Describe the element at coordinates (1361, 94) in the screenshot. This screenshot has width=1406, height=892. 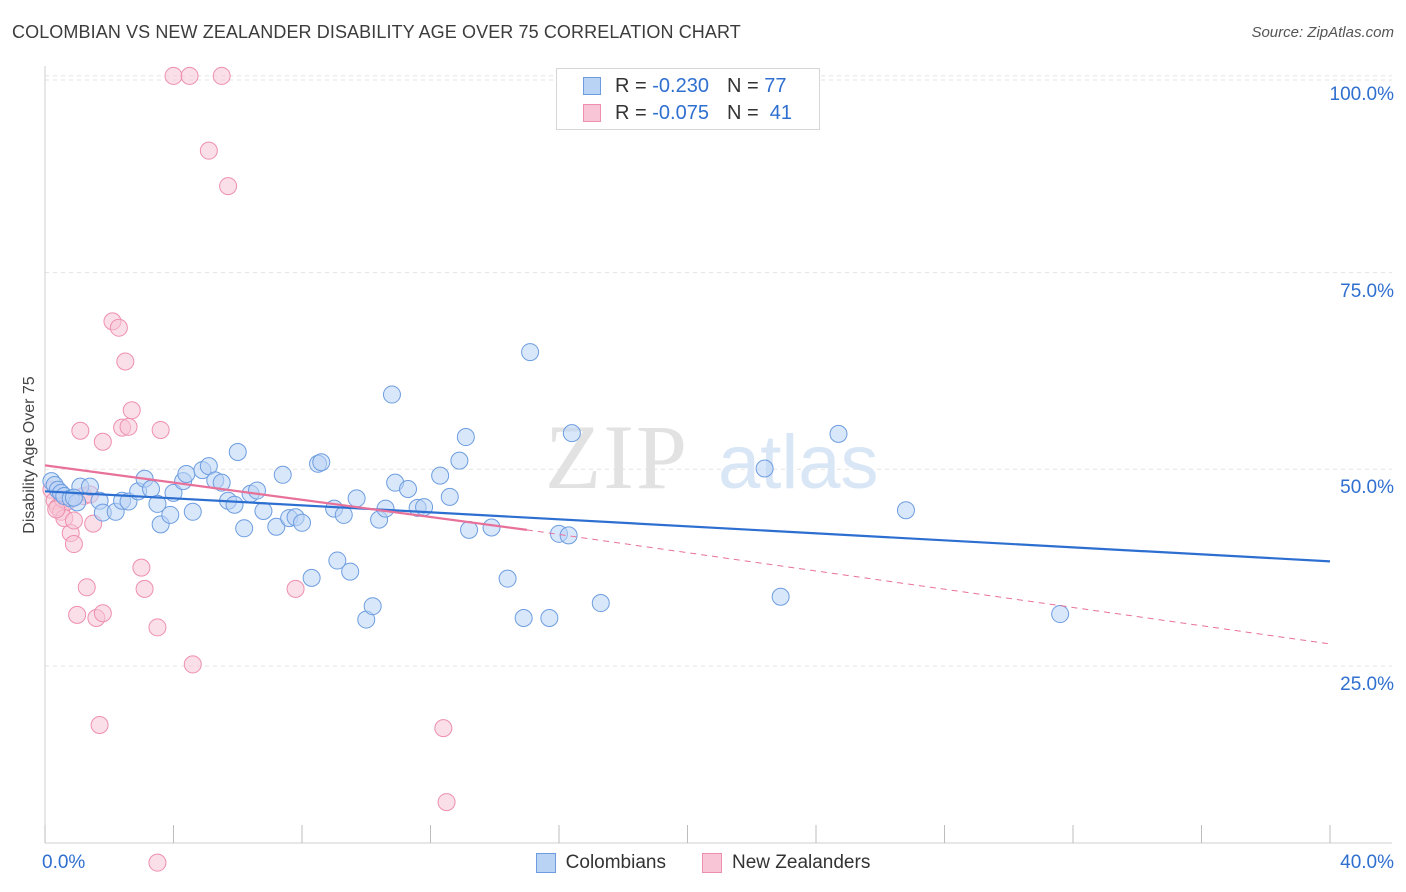
I see `y-tick-label: 100.0%` at that location.